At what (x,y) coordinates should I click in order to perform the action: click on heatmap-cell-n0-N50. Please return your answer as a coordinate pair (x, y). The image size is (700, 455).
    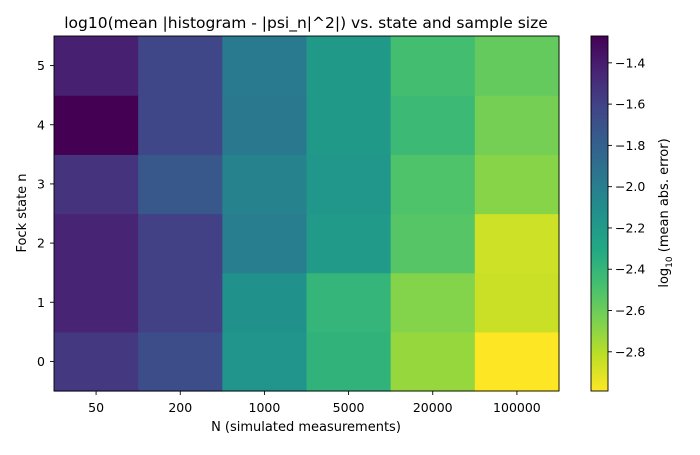
    Looking at the image, I should click on (96, 361).